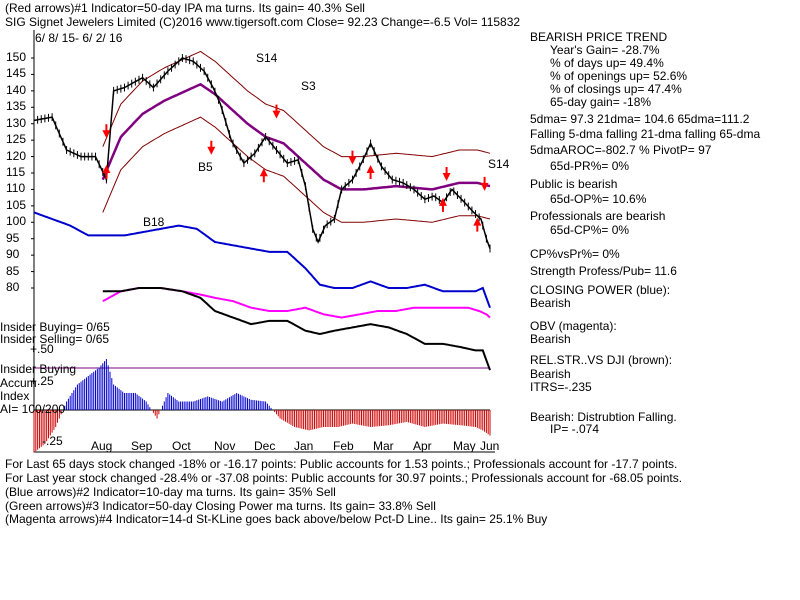 Image resolution: width=800 pixels, height=600 pixels. What do you see at coordinates (16, 188) in the screenshot?
I see `y-tick-label: 110` at bounding box center [16, 188].